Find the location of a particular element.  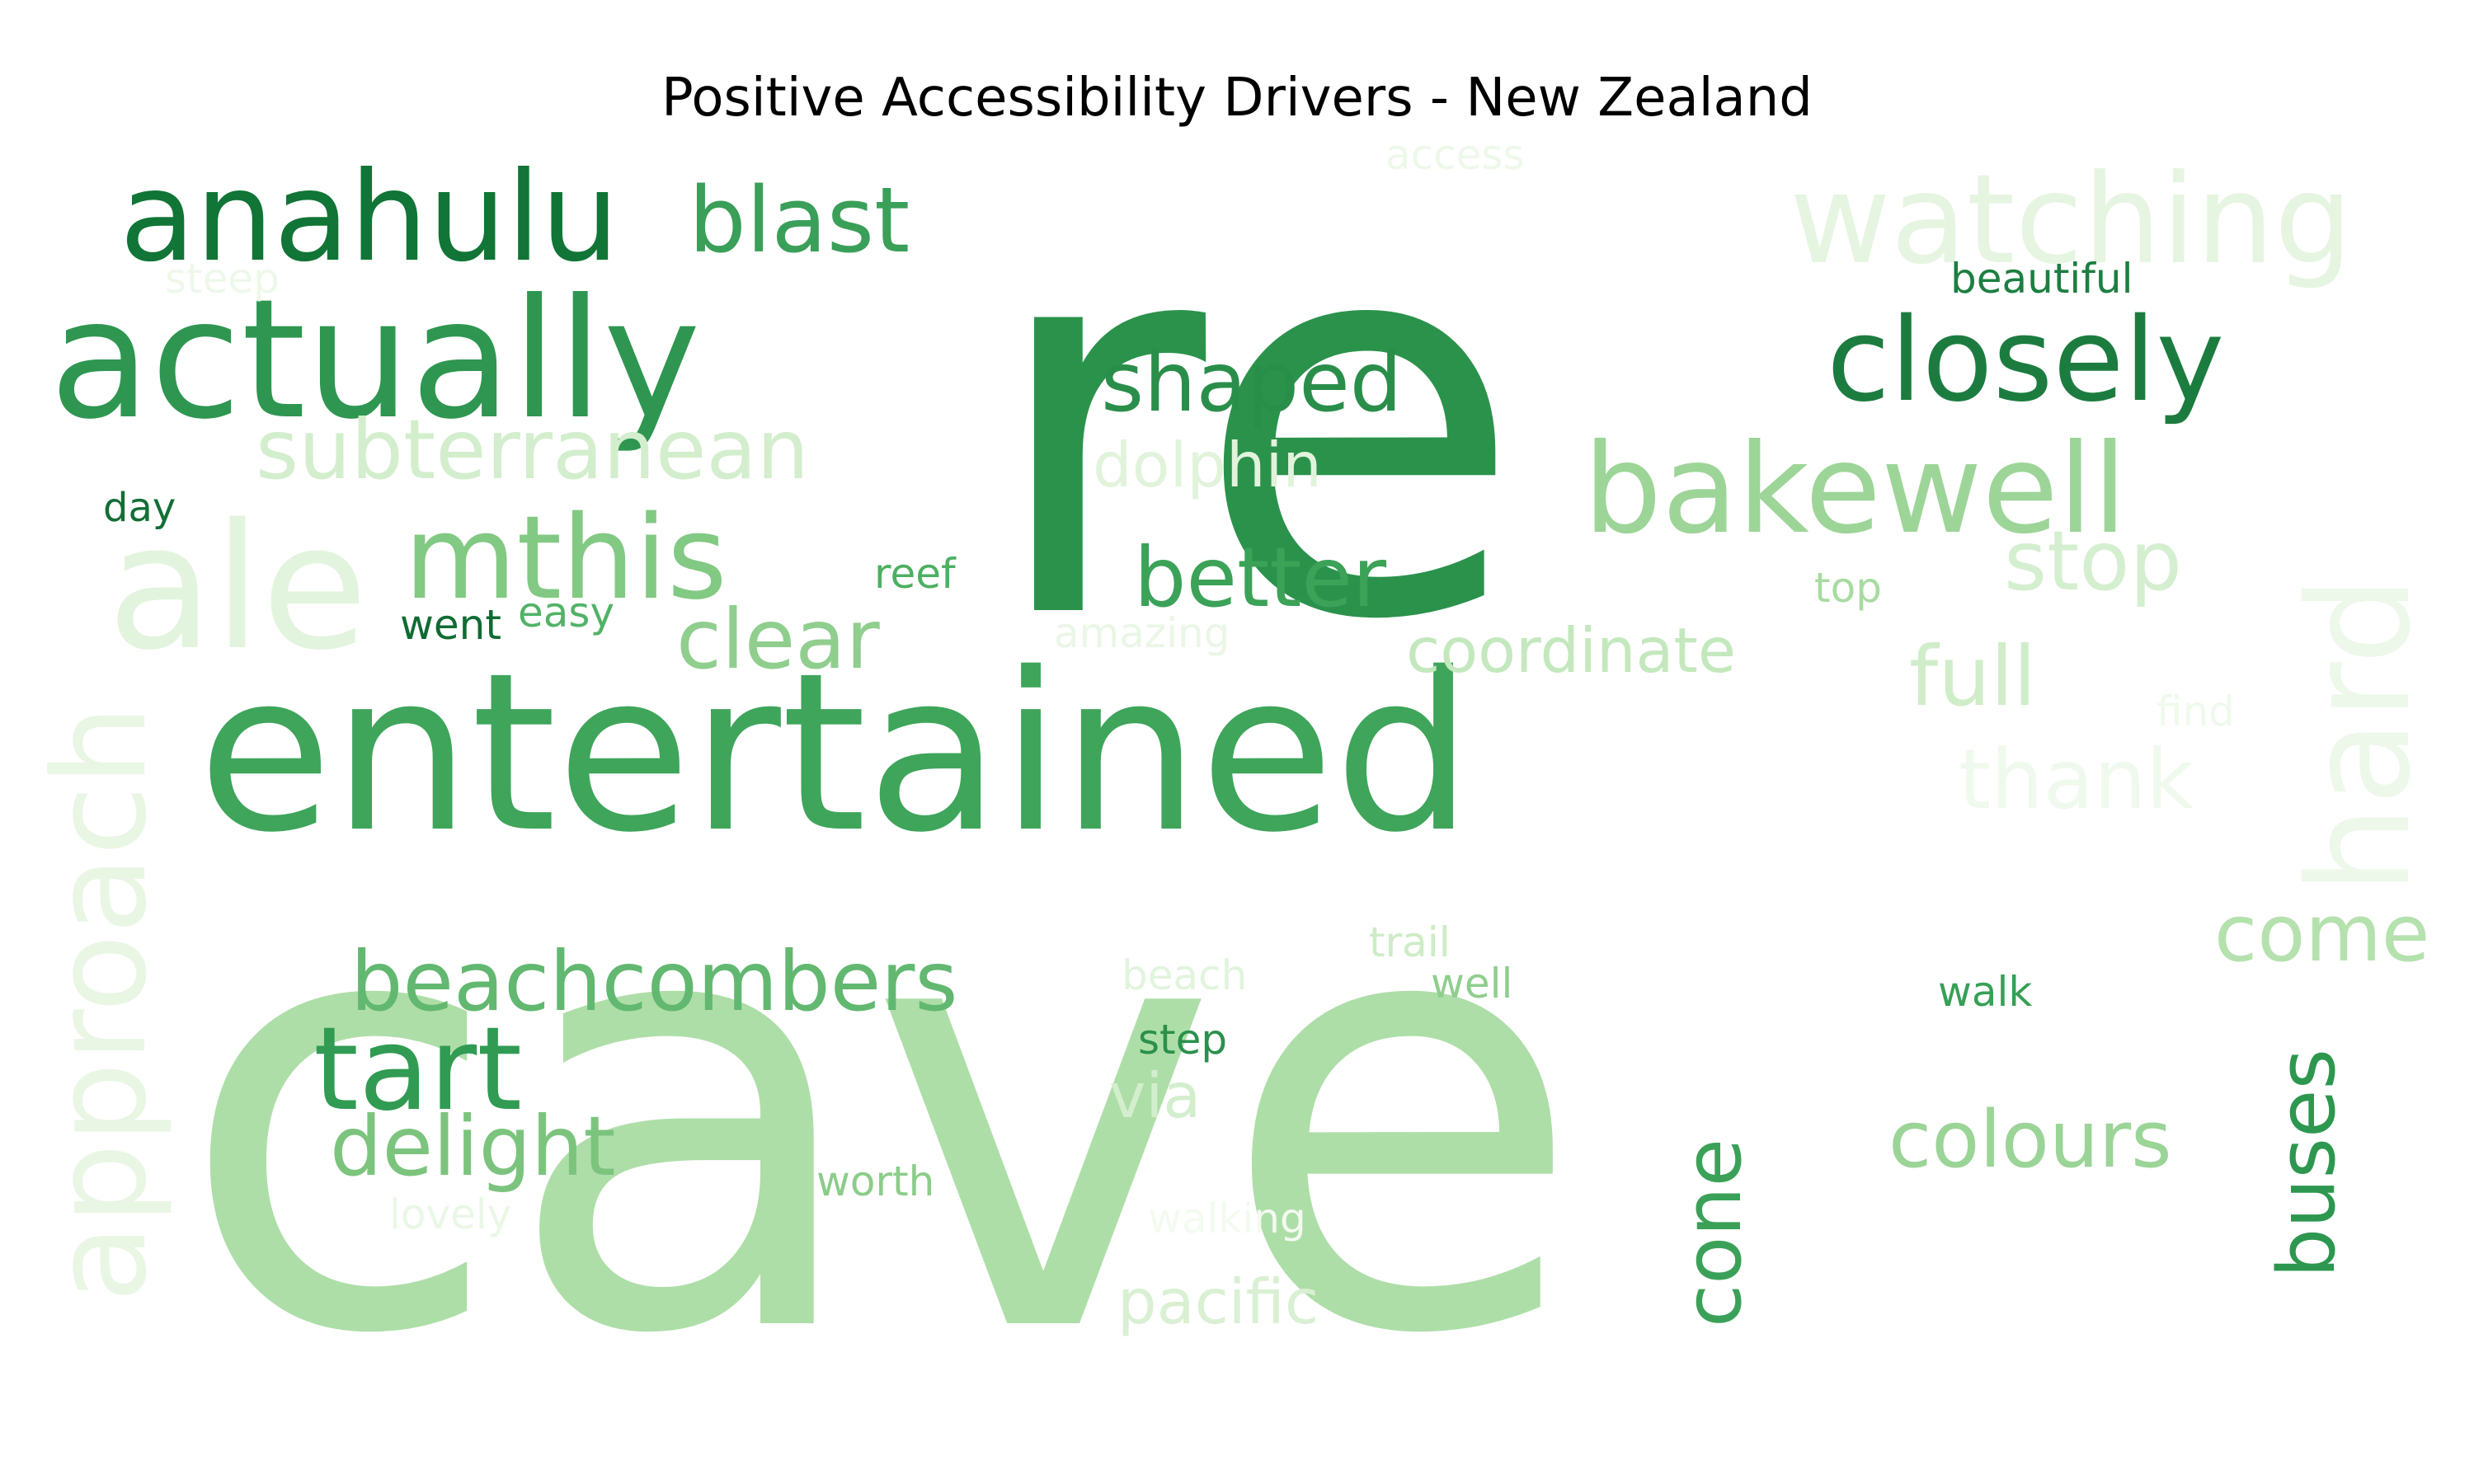

word-tart: tart is located at coordinates (417, 1070).